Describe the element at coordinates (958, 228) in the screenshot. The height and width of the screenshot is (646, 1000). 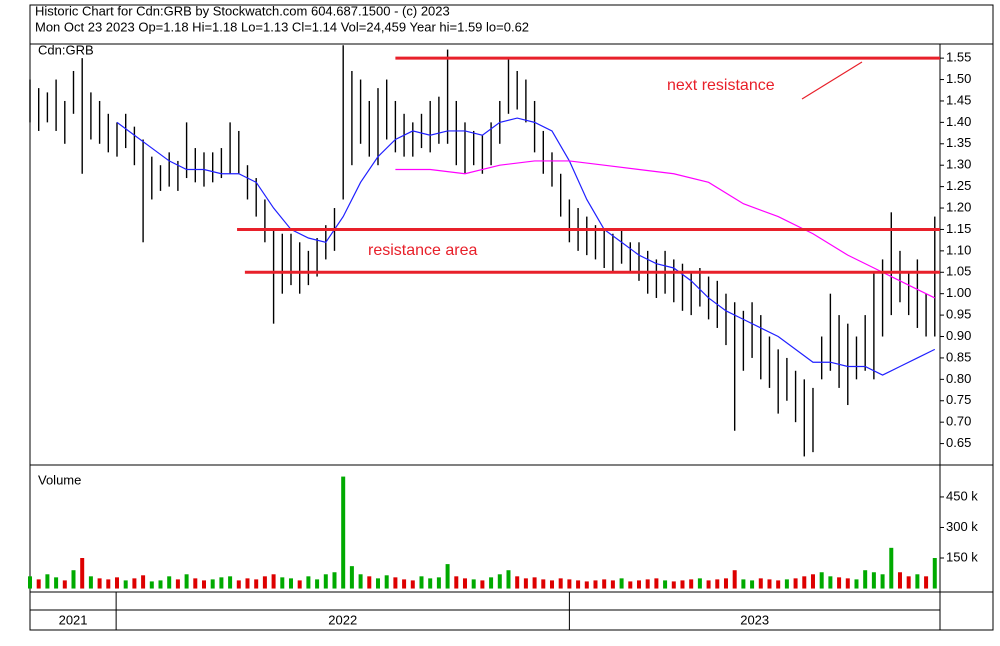
I see `y-tick-label: 1.15` at that location.